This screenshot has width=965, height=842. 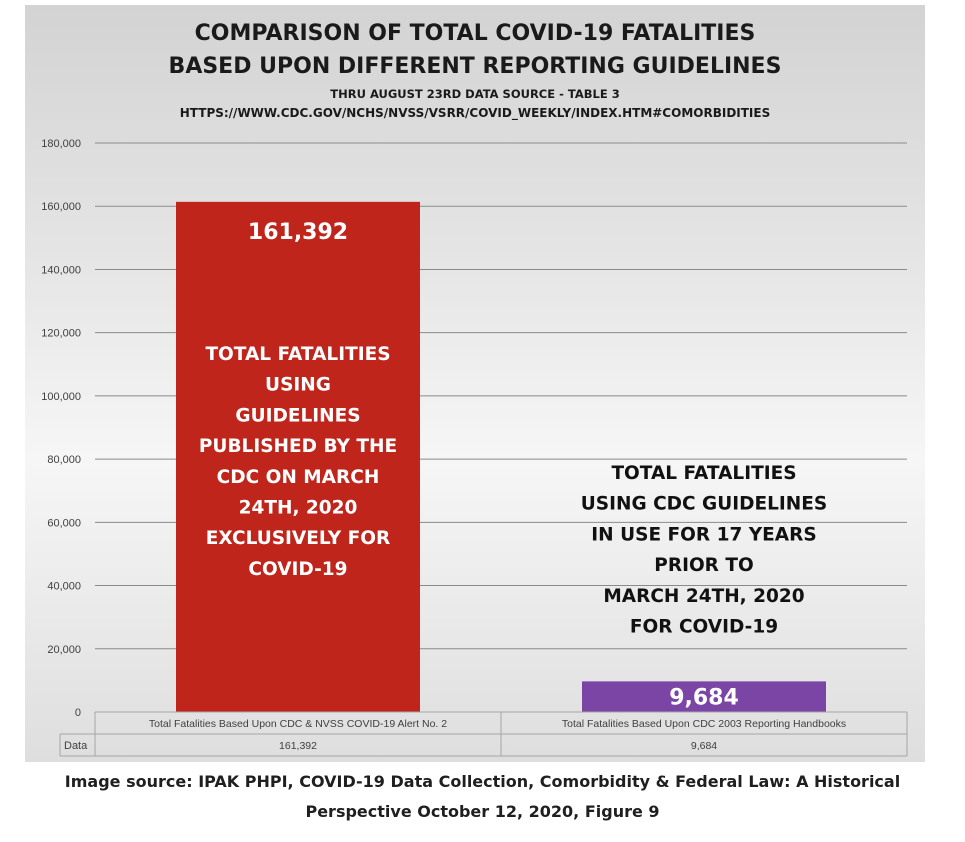 I want to click on bar-annotation-line: GUIDELINES, so click(x=297, y=415).